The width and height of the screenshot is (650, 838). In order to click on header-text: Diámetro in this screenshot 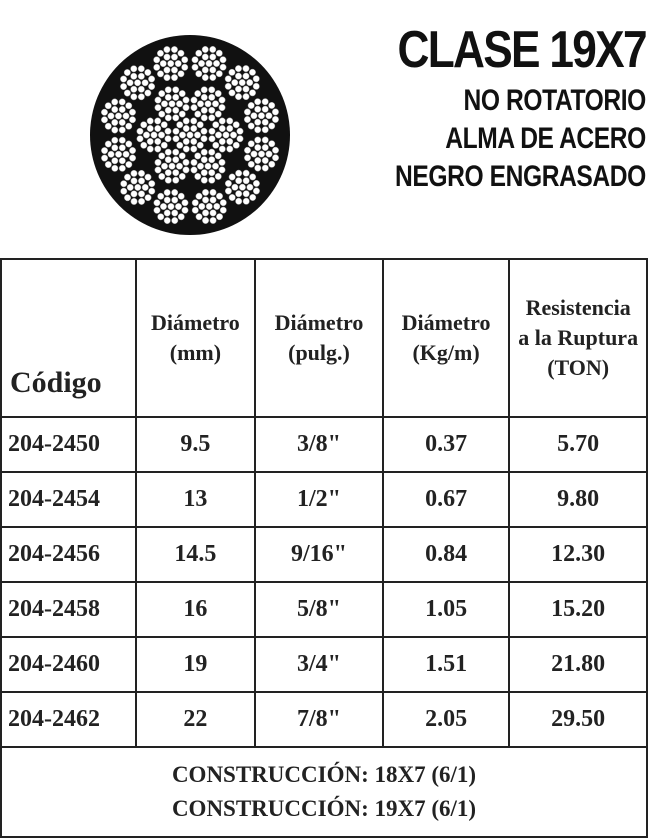, I will do `click(446, 322)`.